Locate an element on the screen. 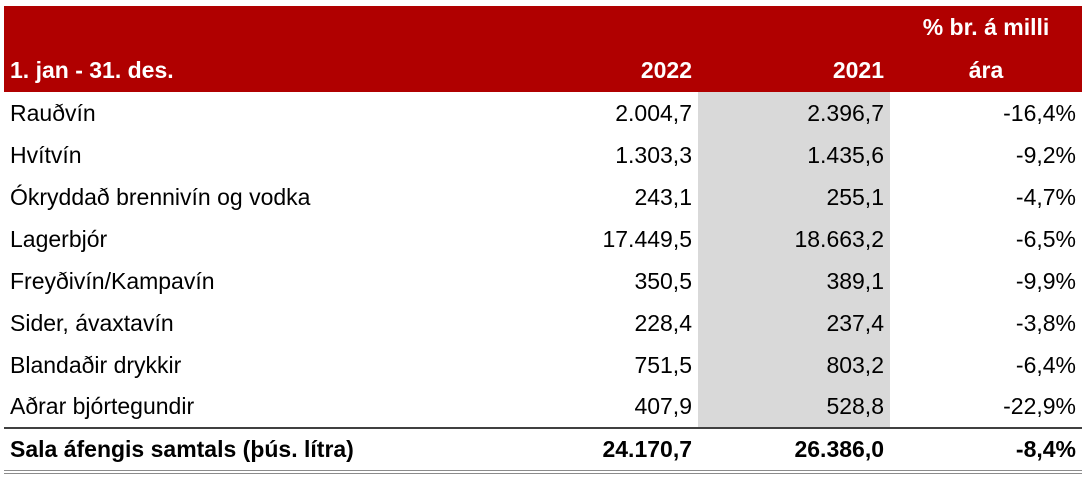 The height and width of the screenshot is (480, 1088). table-row: Rauðvín 2.004,7 2.396,7 -16,4% is located at coordinates (543, 113).